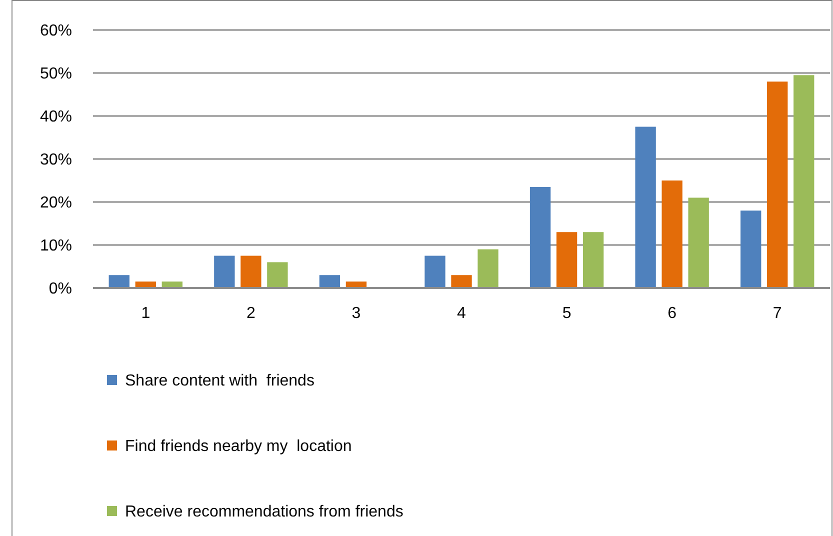 The width and height of the screenshot is (833, 536). What do you see at coordinates (56, 31) in the screenshot?
I see `y-tick-label: 60%` at bounding box center [56, 31].